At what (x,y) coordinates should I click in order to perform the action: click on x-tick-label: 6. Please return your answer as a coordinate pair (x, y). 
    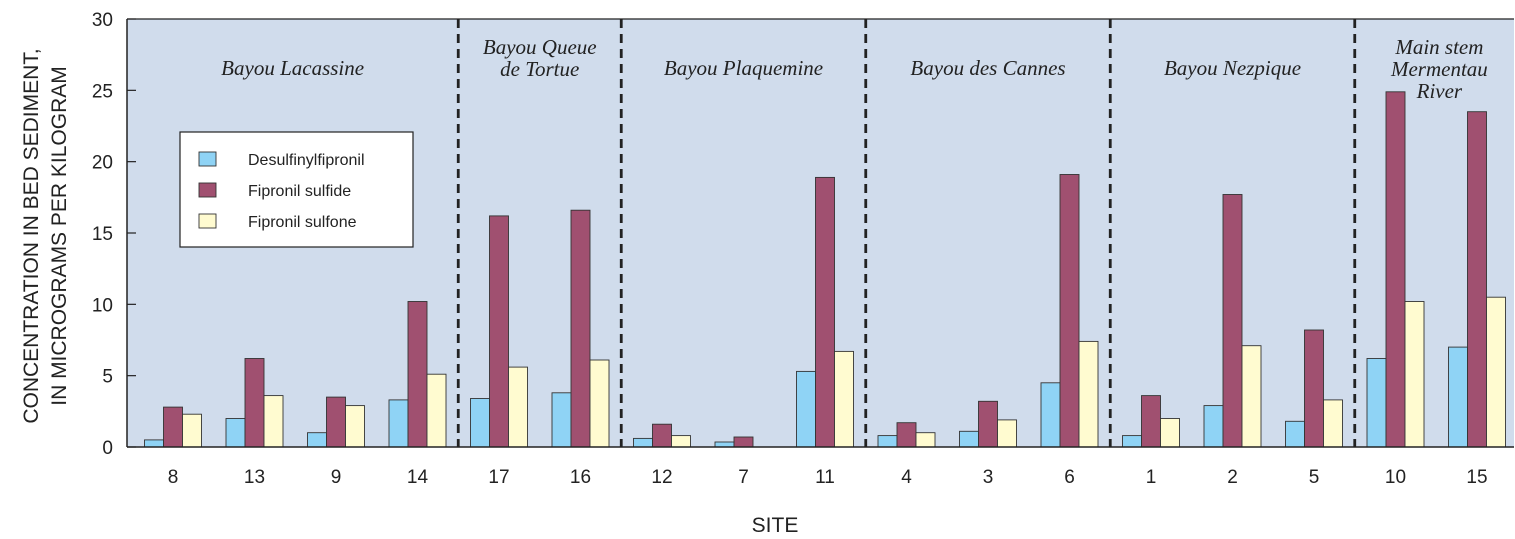
    Looking at the image, I should click on (1069, 477).